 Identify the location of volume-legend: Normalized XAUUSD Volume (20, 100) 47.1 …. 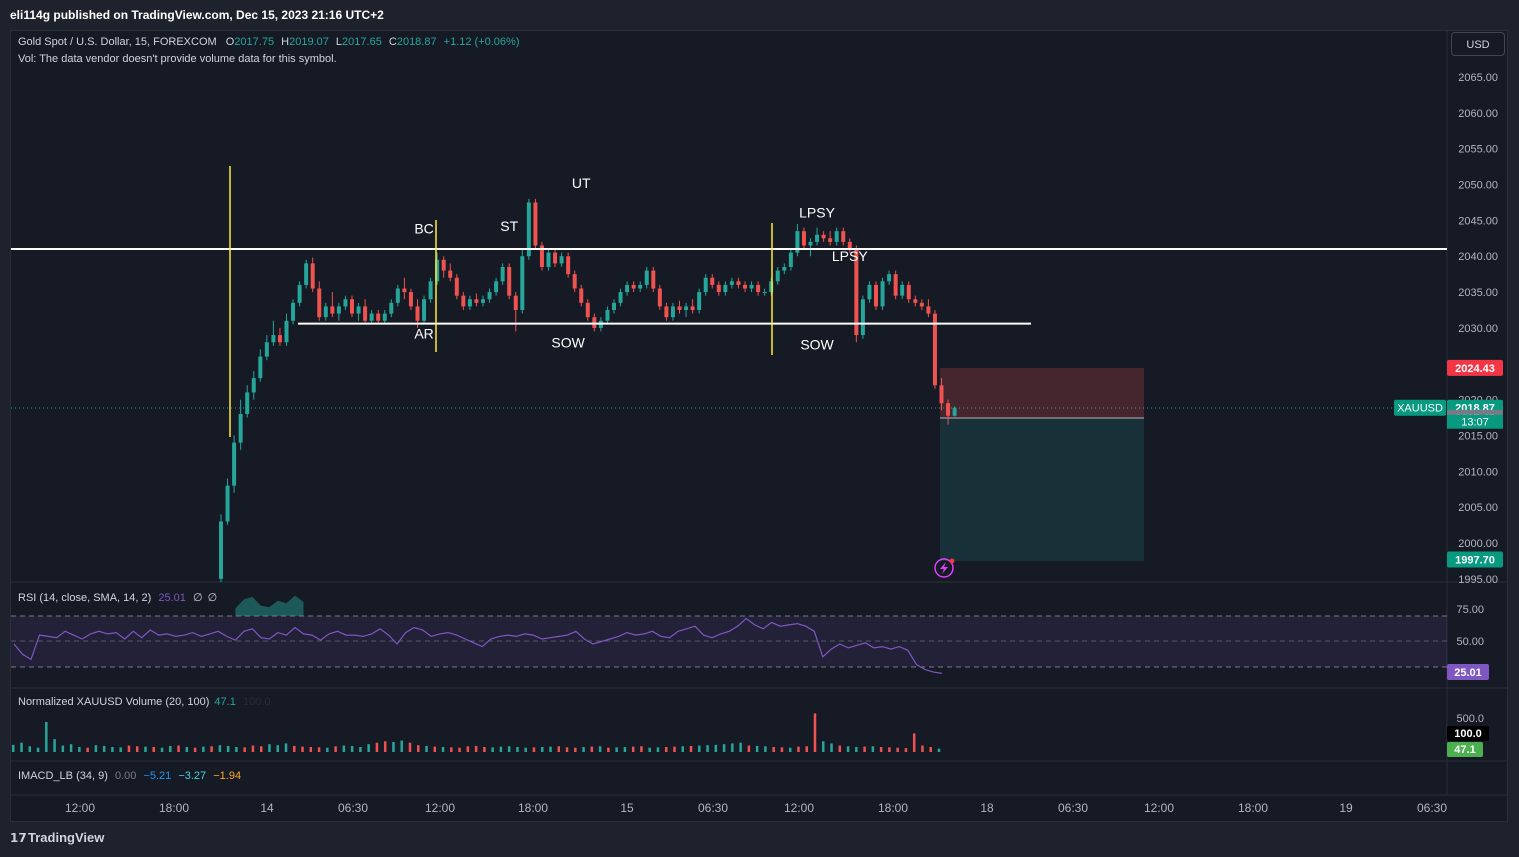
(144, 702).